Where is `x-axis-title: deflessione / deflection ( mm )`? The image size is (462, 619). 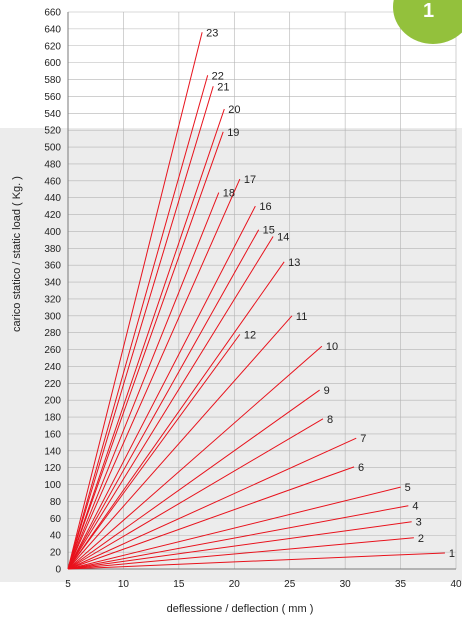 x-axis-title: deflessione / deflection ( mm ) is located at coordinates (240, 609).